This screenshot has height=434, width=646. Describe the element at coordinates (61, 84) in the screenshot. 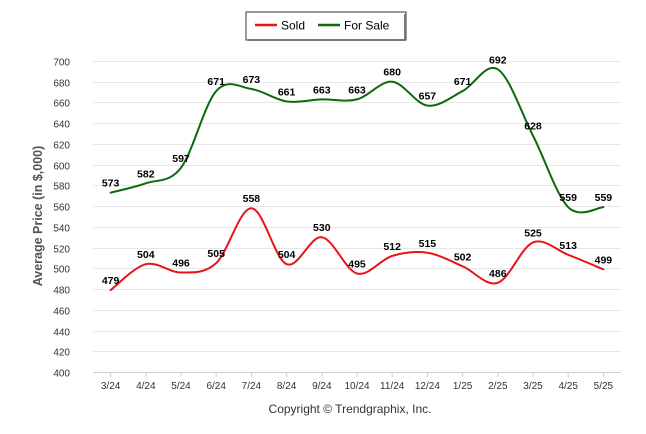

I see `y-tick-label: 680` at that location.